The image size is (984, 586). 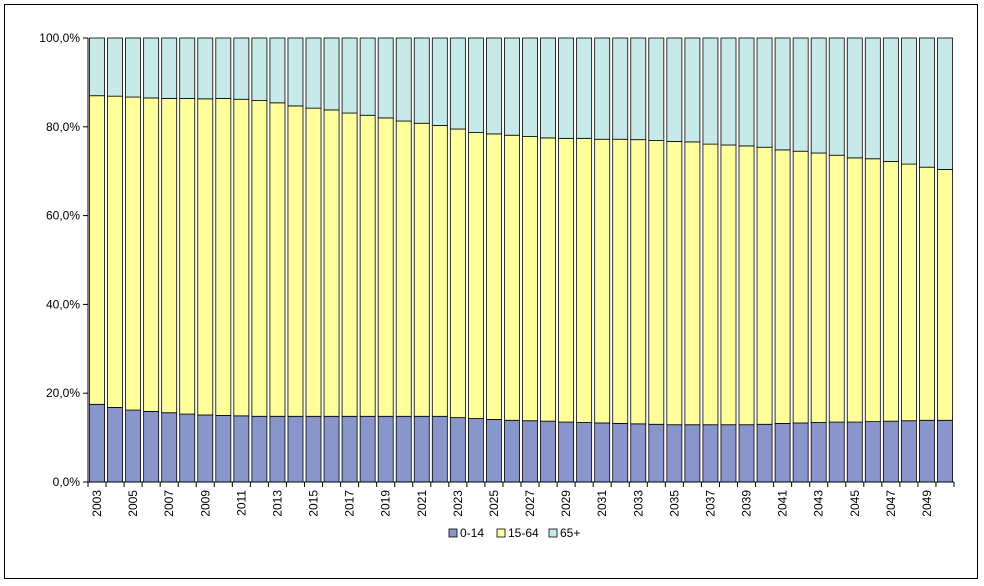 I want to click on bar-segment-0-14-2011, so click(x=241, y=449).